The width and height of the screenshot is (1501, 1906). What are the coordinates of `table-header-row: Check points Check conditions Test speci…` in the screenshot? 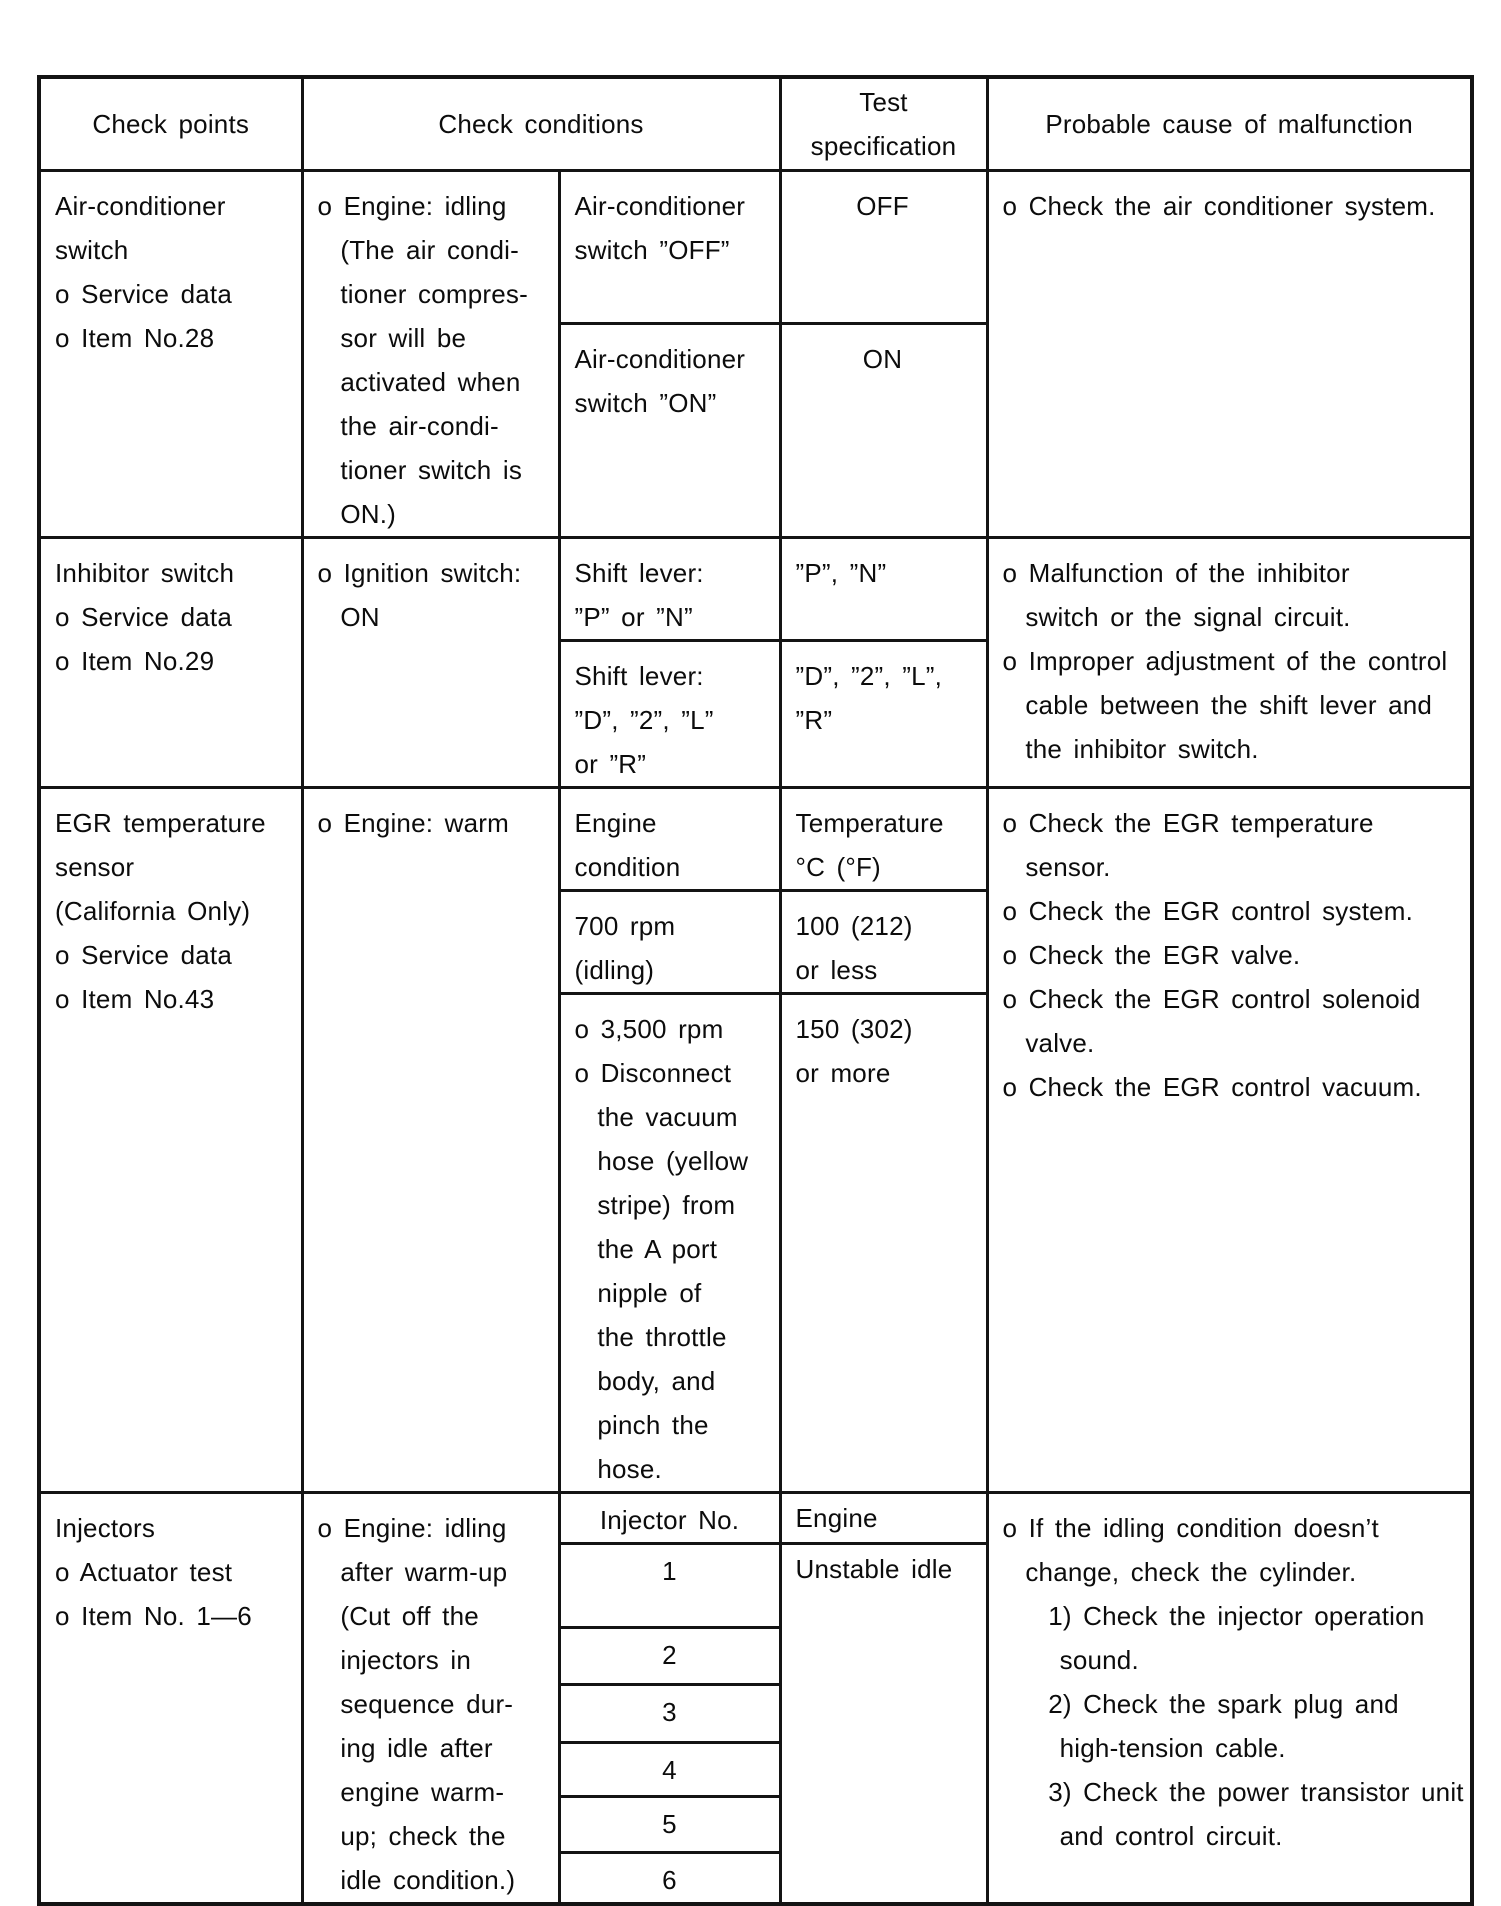 It's located at (755, 123).